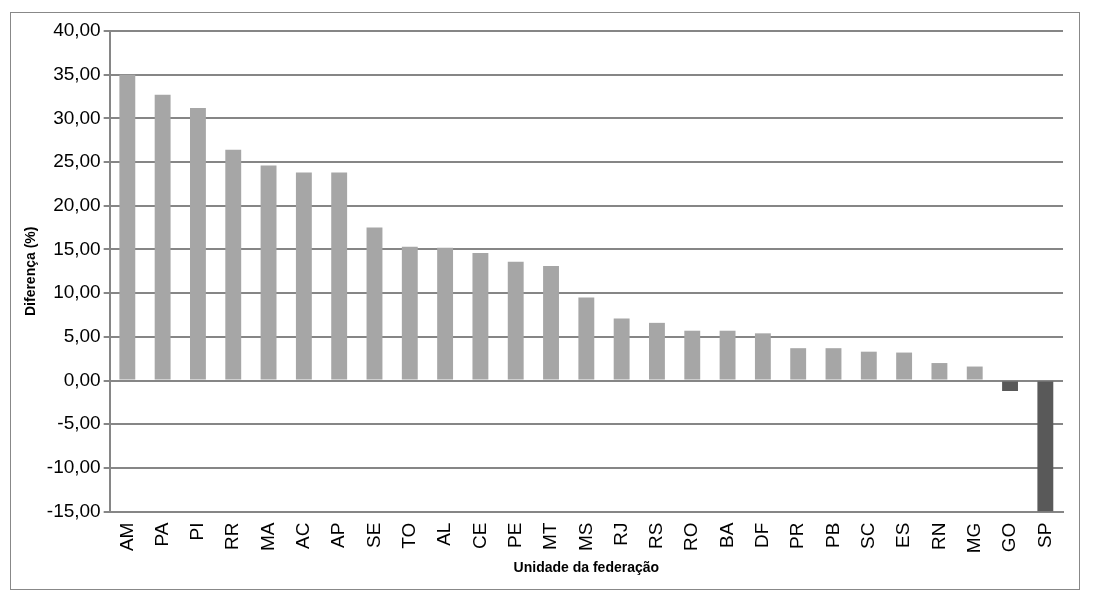 This screenshot has height=593, width=1093. I want to click on x-axis-title: Unidade da federação, so click(586, 567).